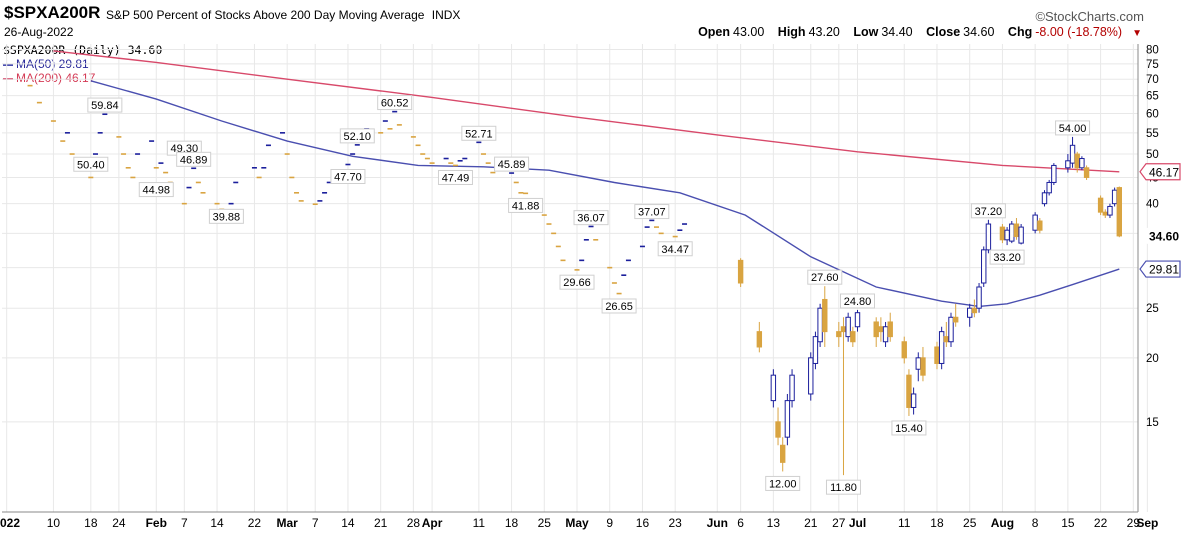 The height and width of the screenshot is (538, 1192). I want to click on price-annotation: 44.98, so click(156, 190).